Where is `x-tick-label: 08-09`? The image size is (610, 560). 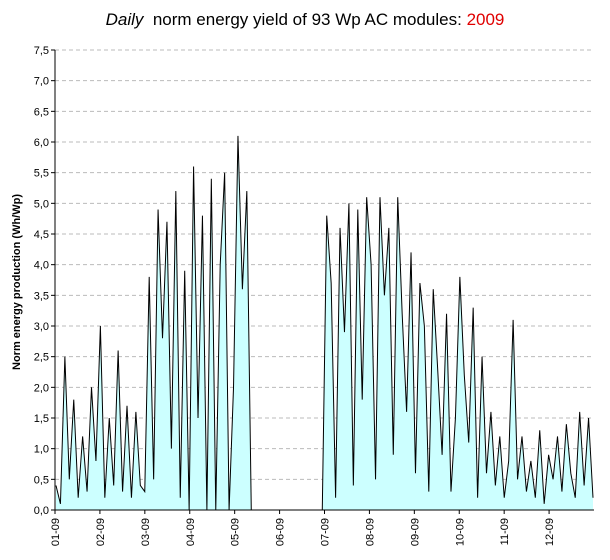
x-tick-label: 08-09 is located at coordinates (370, 532).